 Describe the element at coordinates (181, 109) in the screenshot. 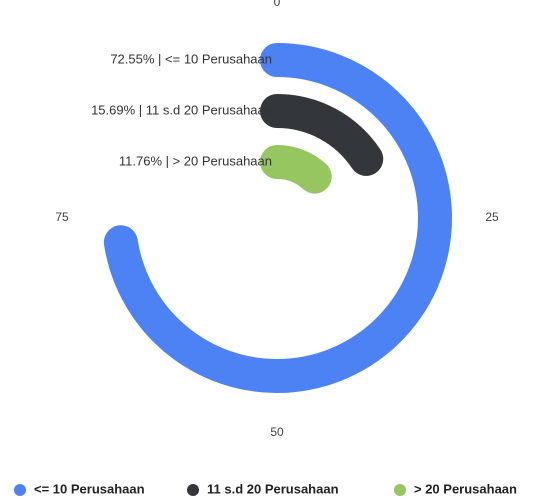

I see `bar-label: 15.69% | 11 s.d 20 Perusahaan` at that location.